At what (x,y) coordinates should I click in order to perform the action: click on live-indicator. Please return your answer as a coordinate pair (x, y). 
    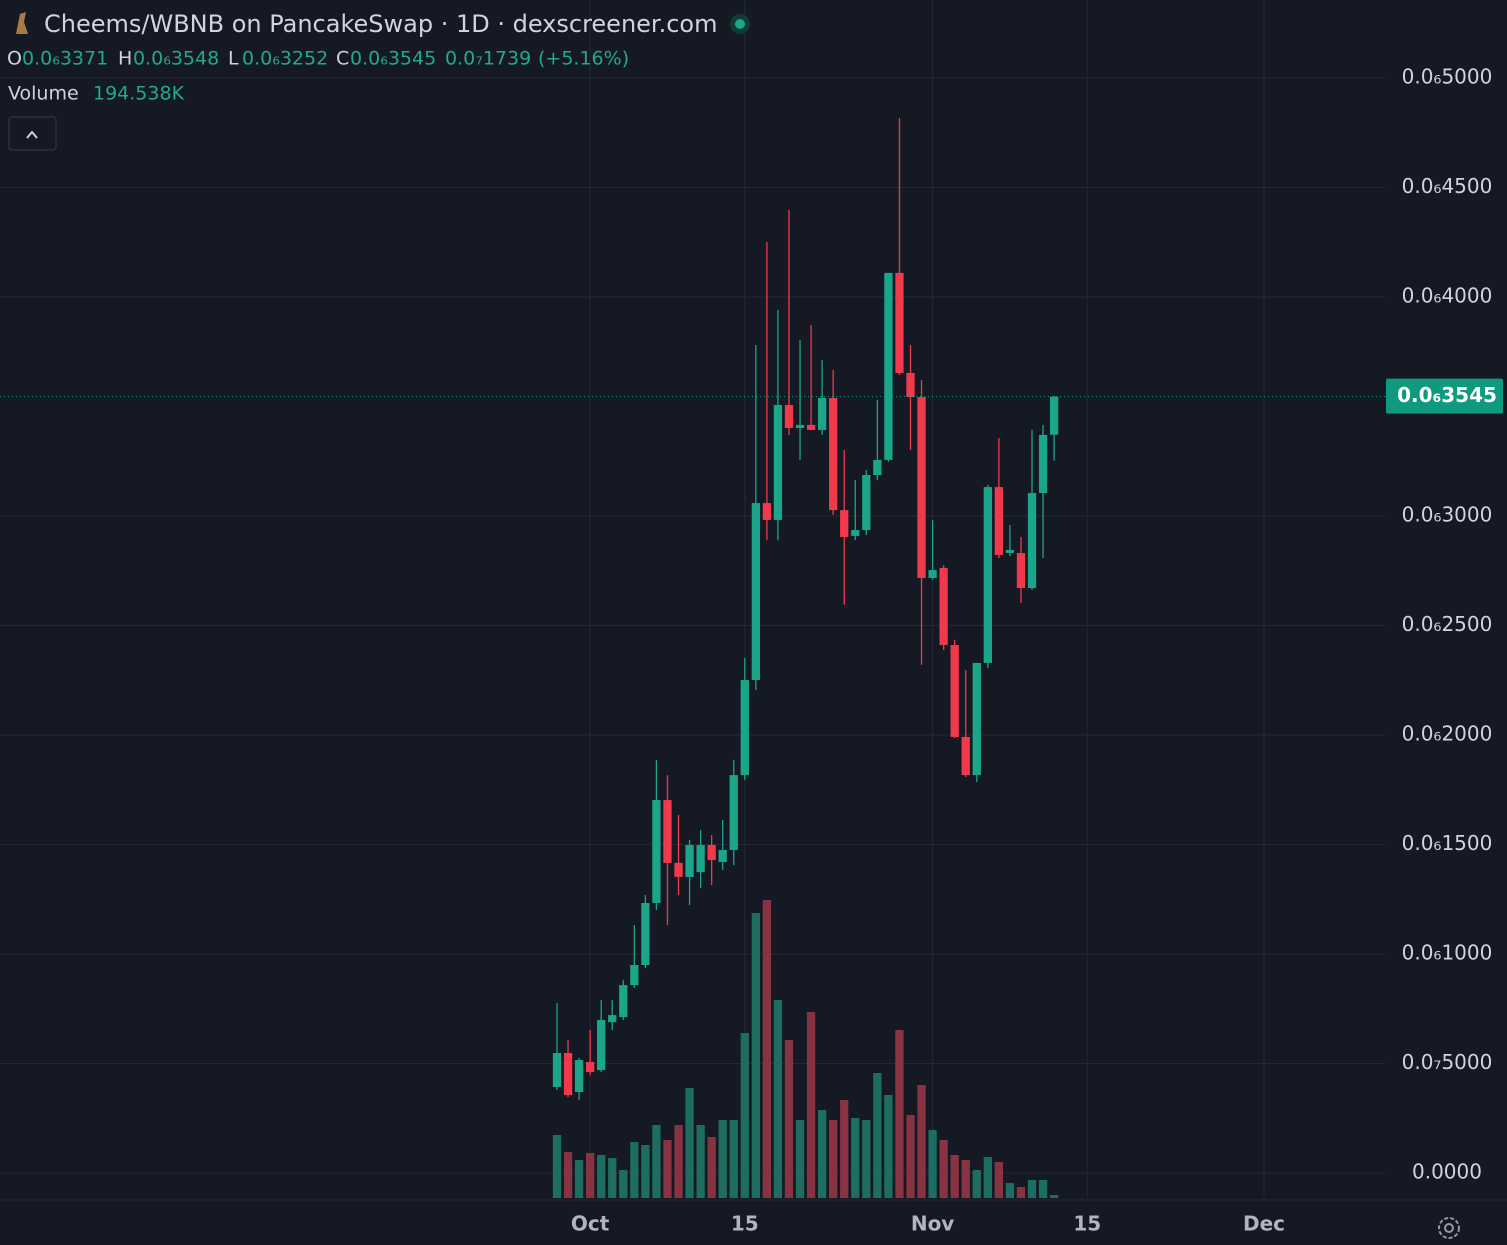
    Looking at the image, I should click on (740, 24).